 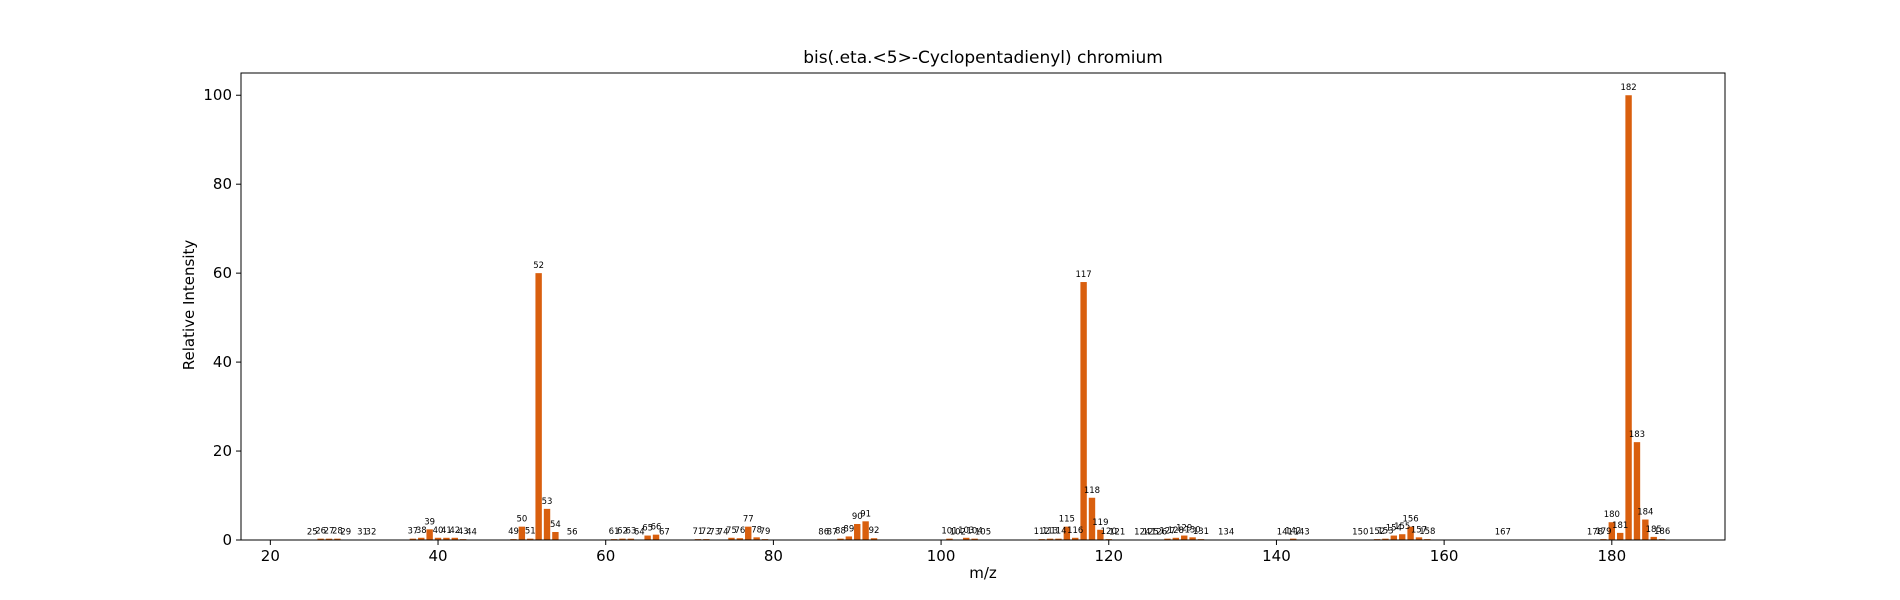 I want to click on peak-label: 114, so click(x=1058, y=532).